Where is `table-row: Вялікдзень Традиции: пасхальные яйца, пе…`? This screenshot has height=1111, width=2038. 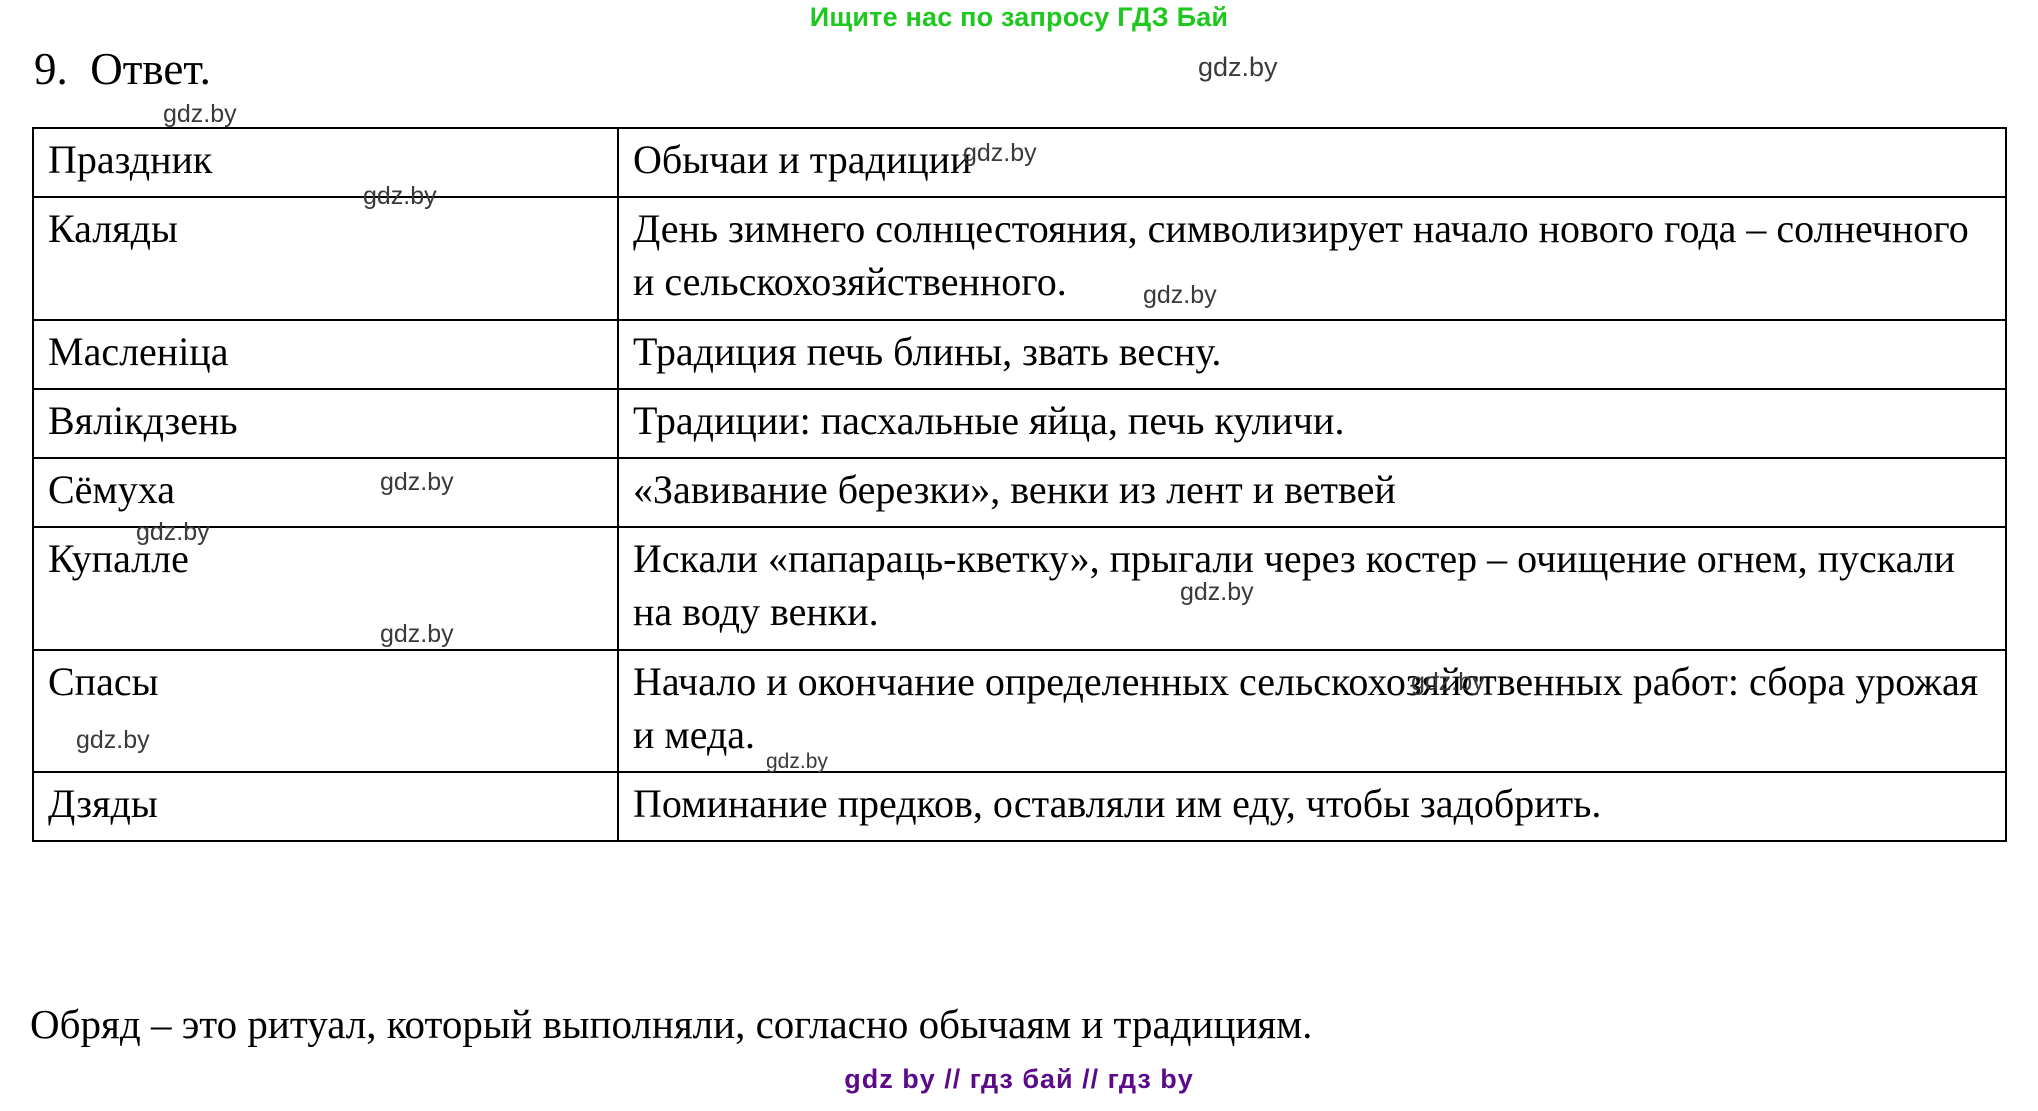
table-row: Вялікдзень Традиции: пасхальные яйца, пе… is located at coordinates (1019, 423).